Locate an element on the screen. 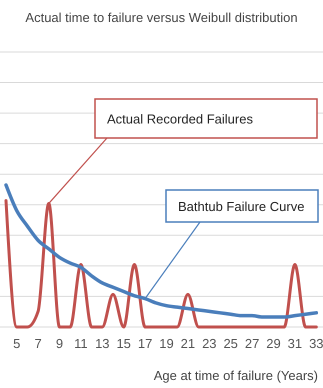 This screenshot has width=323, height=388. x-tick-label: 27 is located at coordinates (252, 343).